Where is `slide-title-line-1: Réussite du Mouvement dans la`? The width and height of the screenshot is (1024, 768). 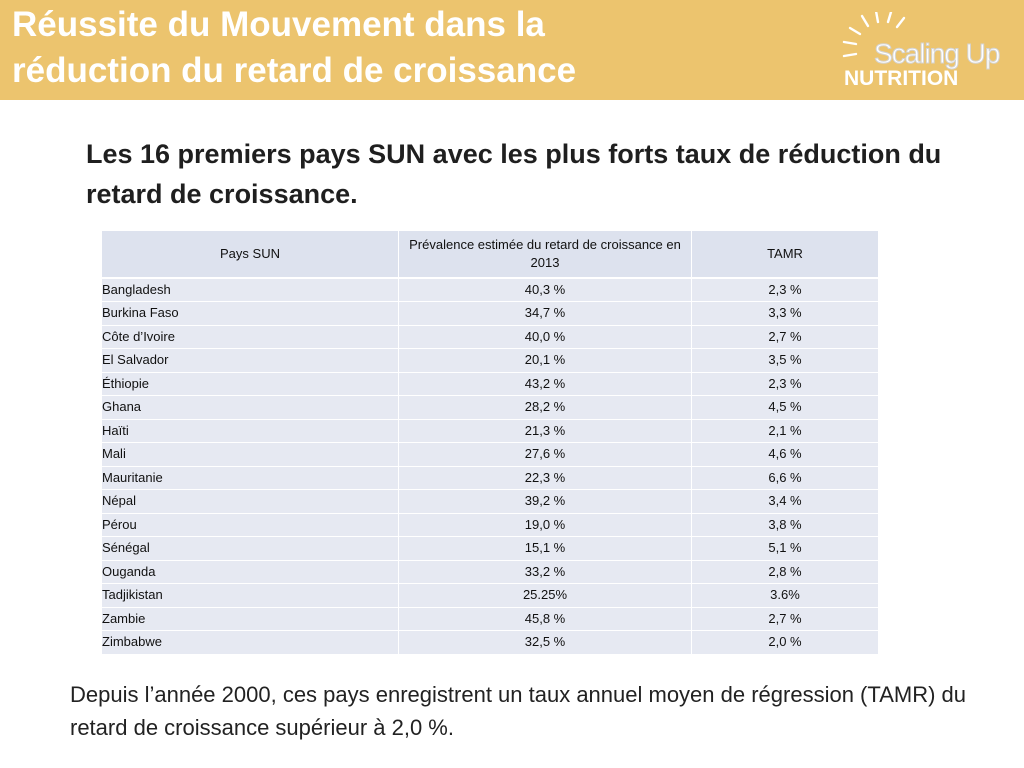 slide-title-line-1: Réussite du Mouvement dans la is located at coordinates (278, 24).